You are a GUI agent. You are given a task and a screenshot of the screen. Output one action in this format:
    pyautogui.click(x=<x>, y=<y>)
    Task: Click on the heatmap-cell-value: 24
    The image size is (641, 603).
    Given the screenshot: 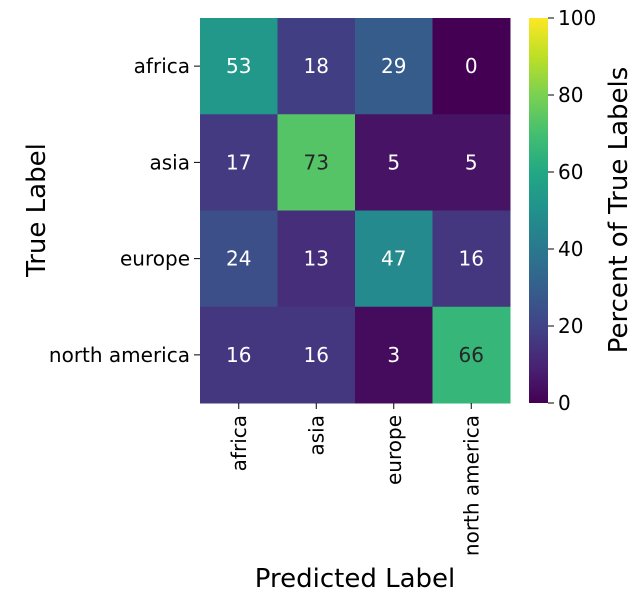 What is the action you would take?
    pyautogui.click(x=238, y=259)
    